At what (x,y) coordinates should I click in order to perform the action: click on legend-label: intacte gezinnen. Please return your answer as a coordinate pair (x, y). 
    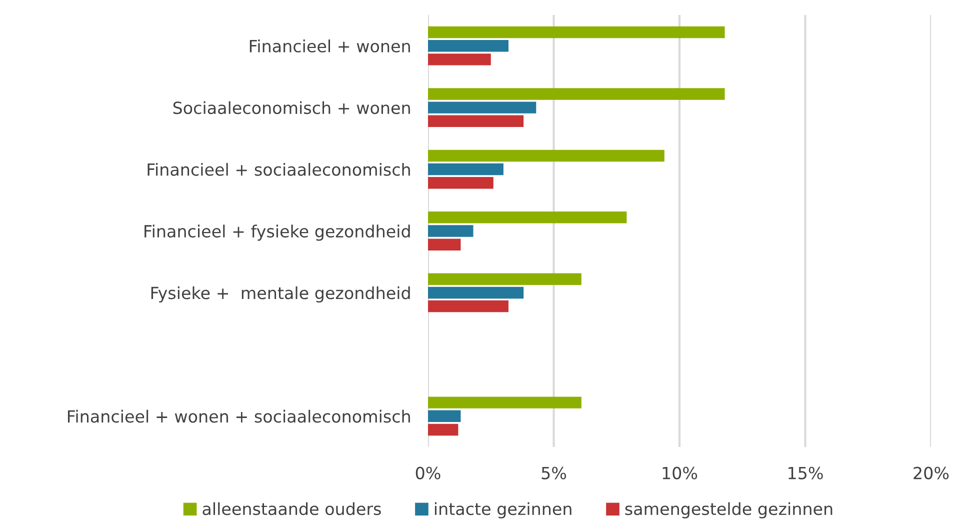
    Looking at the image, I should click on (503, 510).